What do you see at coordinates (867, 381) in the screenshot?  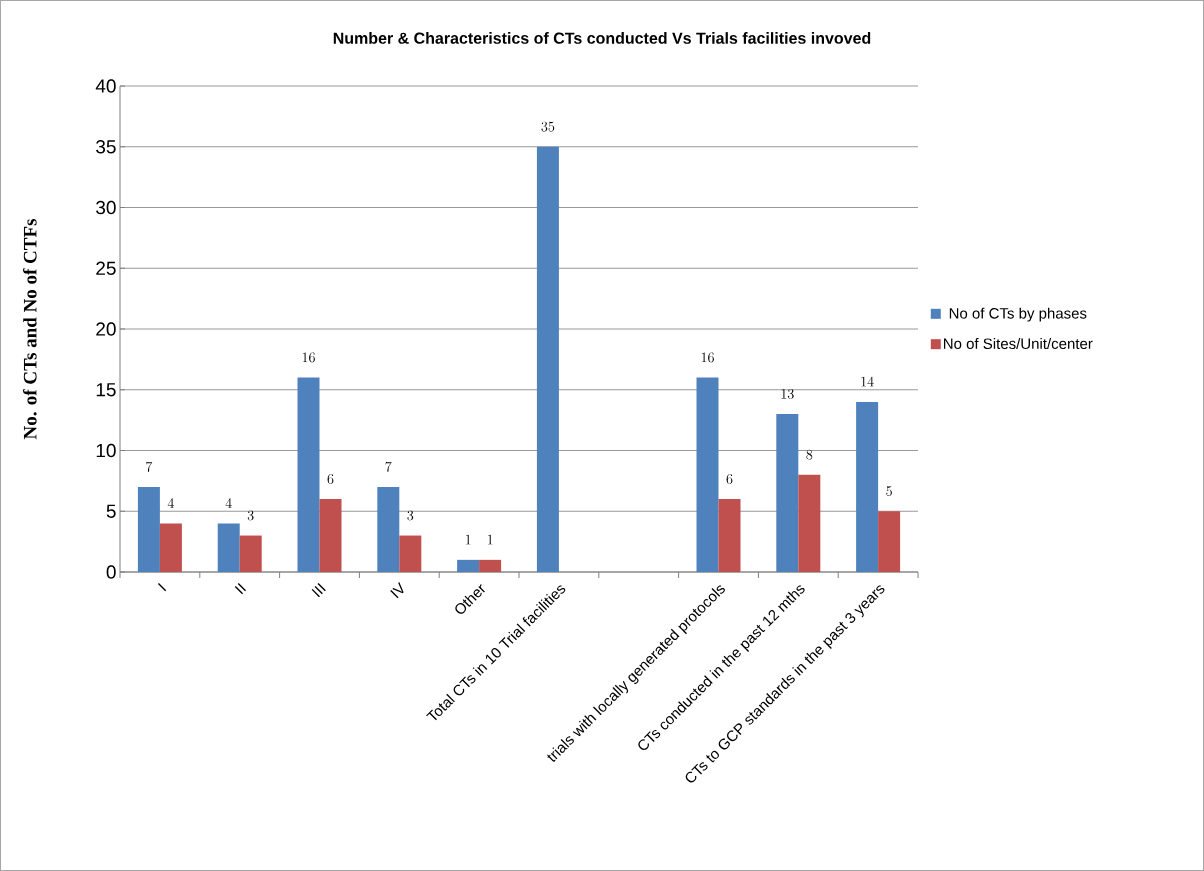 I see `data-label: 14` at bounding box center [867, 381].